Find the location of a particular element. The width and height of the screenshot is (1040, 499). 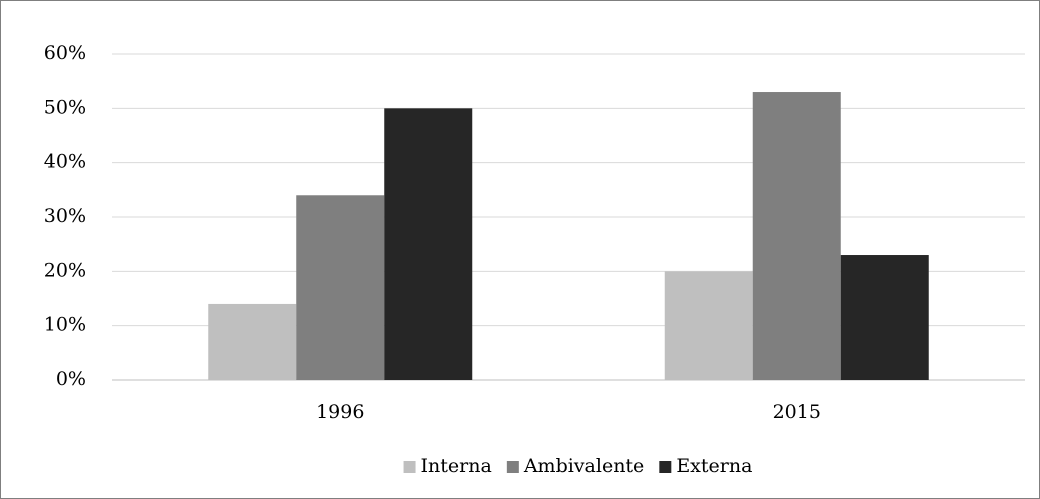

y-tick-label: 60% is located at coordinates (65, 53).